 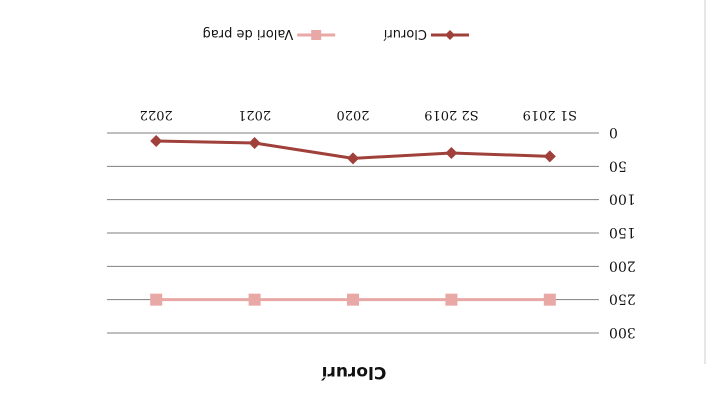 What do you see at coordinates (622, 299) in the screenshot?
I see `y-tick-label: 250` at bounding box center [622, 299].